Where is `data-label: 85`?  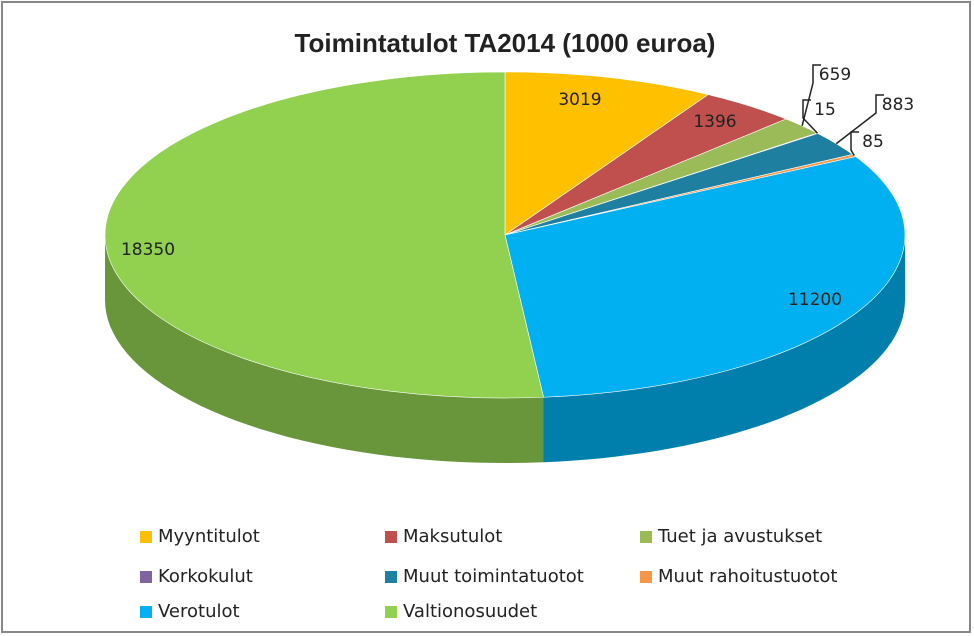 data-label: 85 is located at coordinates (873, 142).